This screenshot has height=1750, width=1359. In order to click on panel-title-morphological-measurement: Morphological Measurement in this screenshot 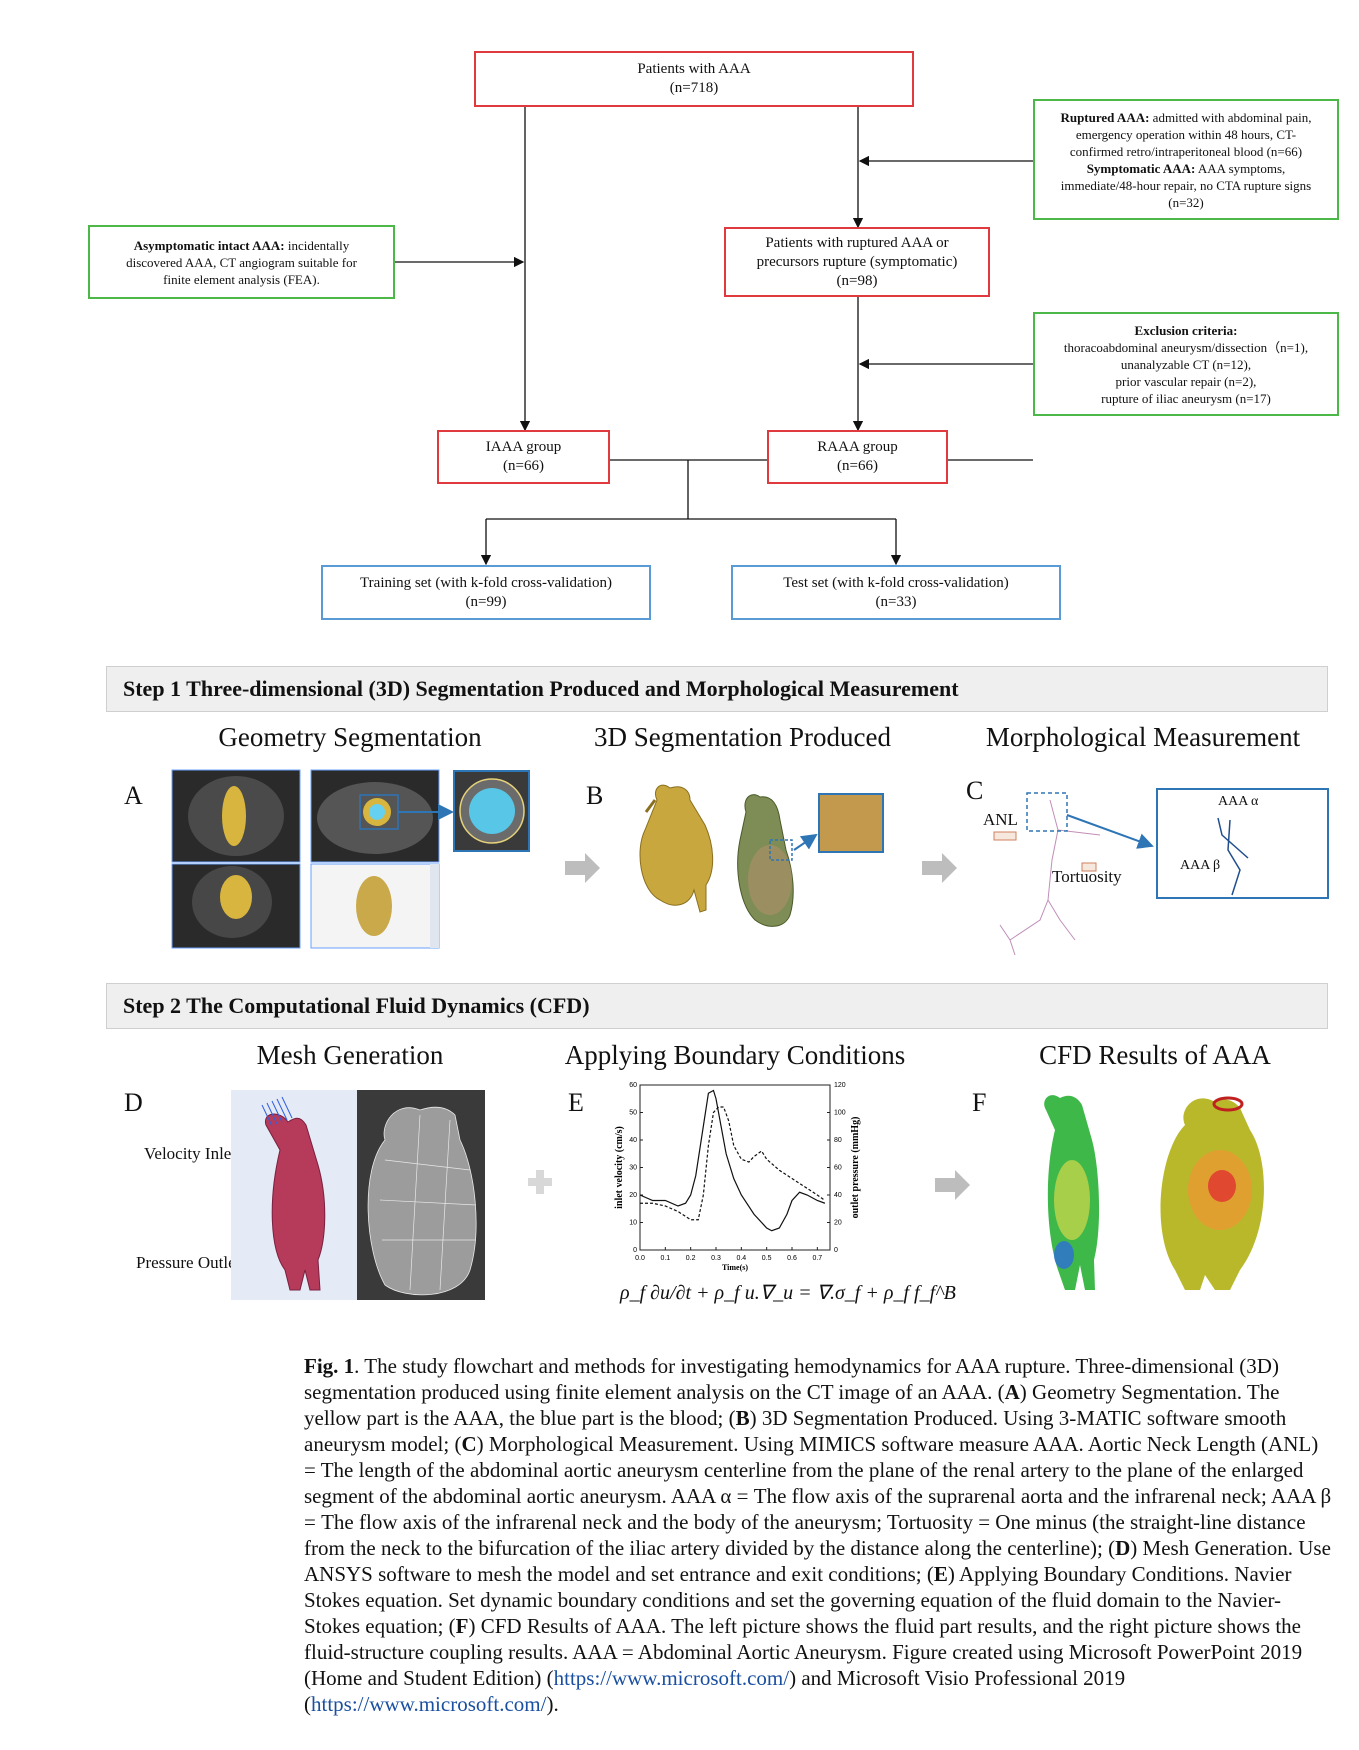, I will do `click(1143, 737)`.